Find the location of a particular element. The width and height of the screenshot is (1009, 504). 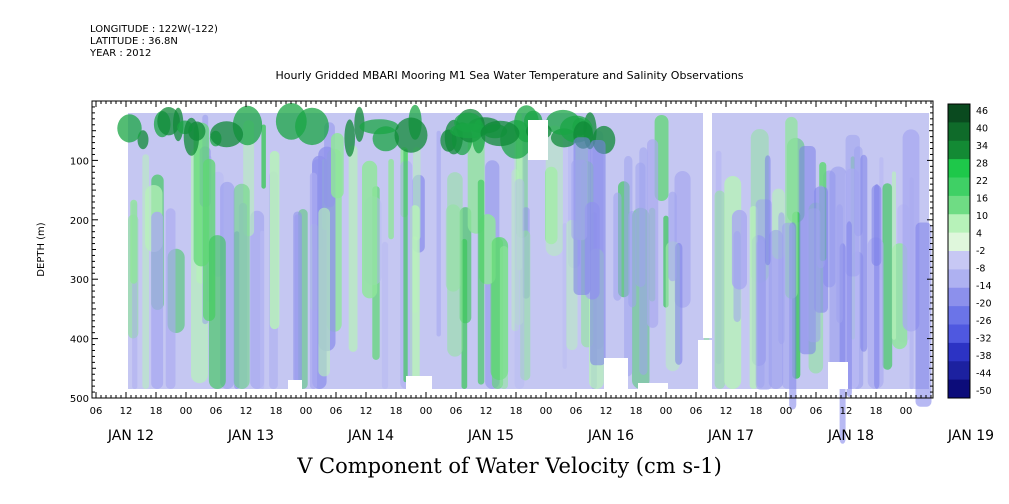

colorbar-label: 4 is located at coordinates (979, 234).